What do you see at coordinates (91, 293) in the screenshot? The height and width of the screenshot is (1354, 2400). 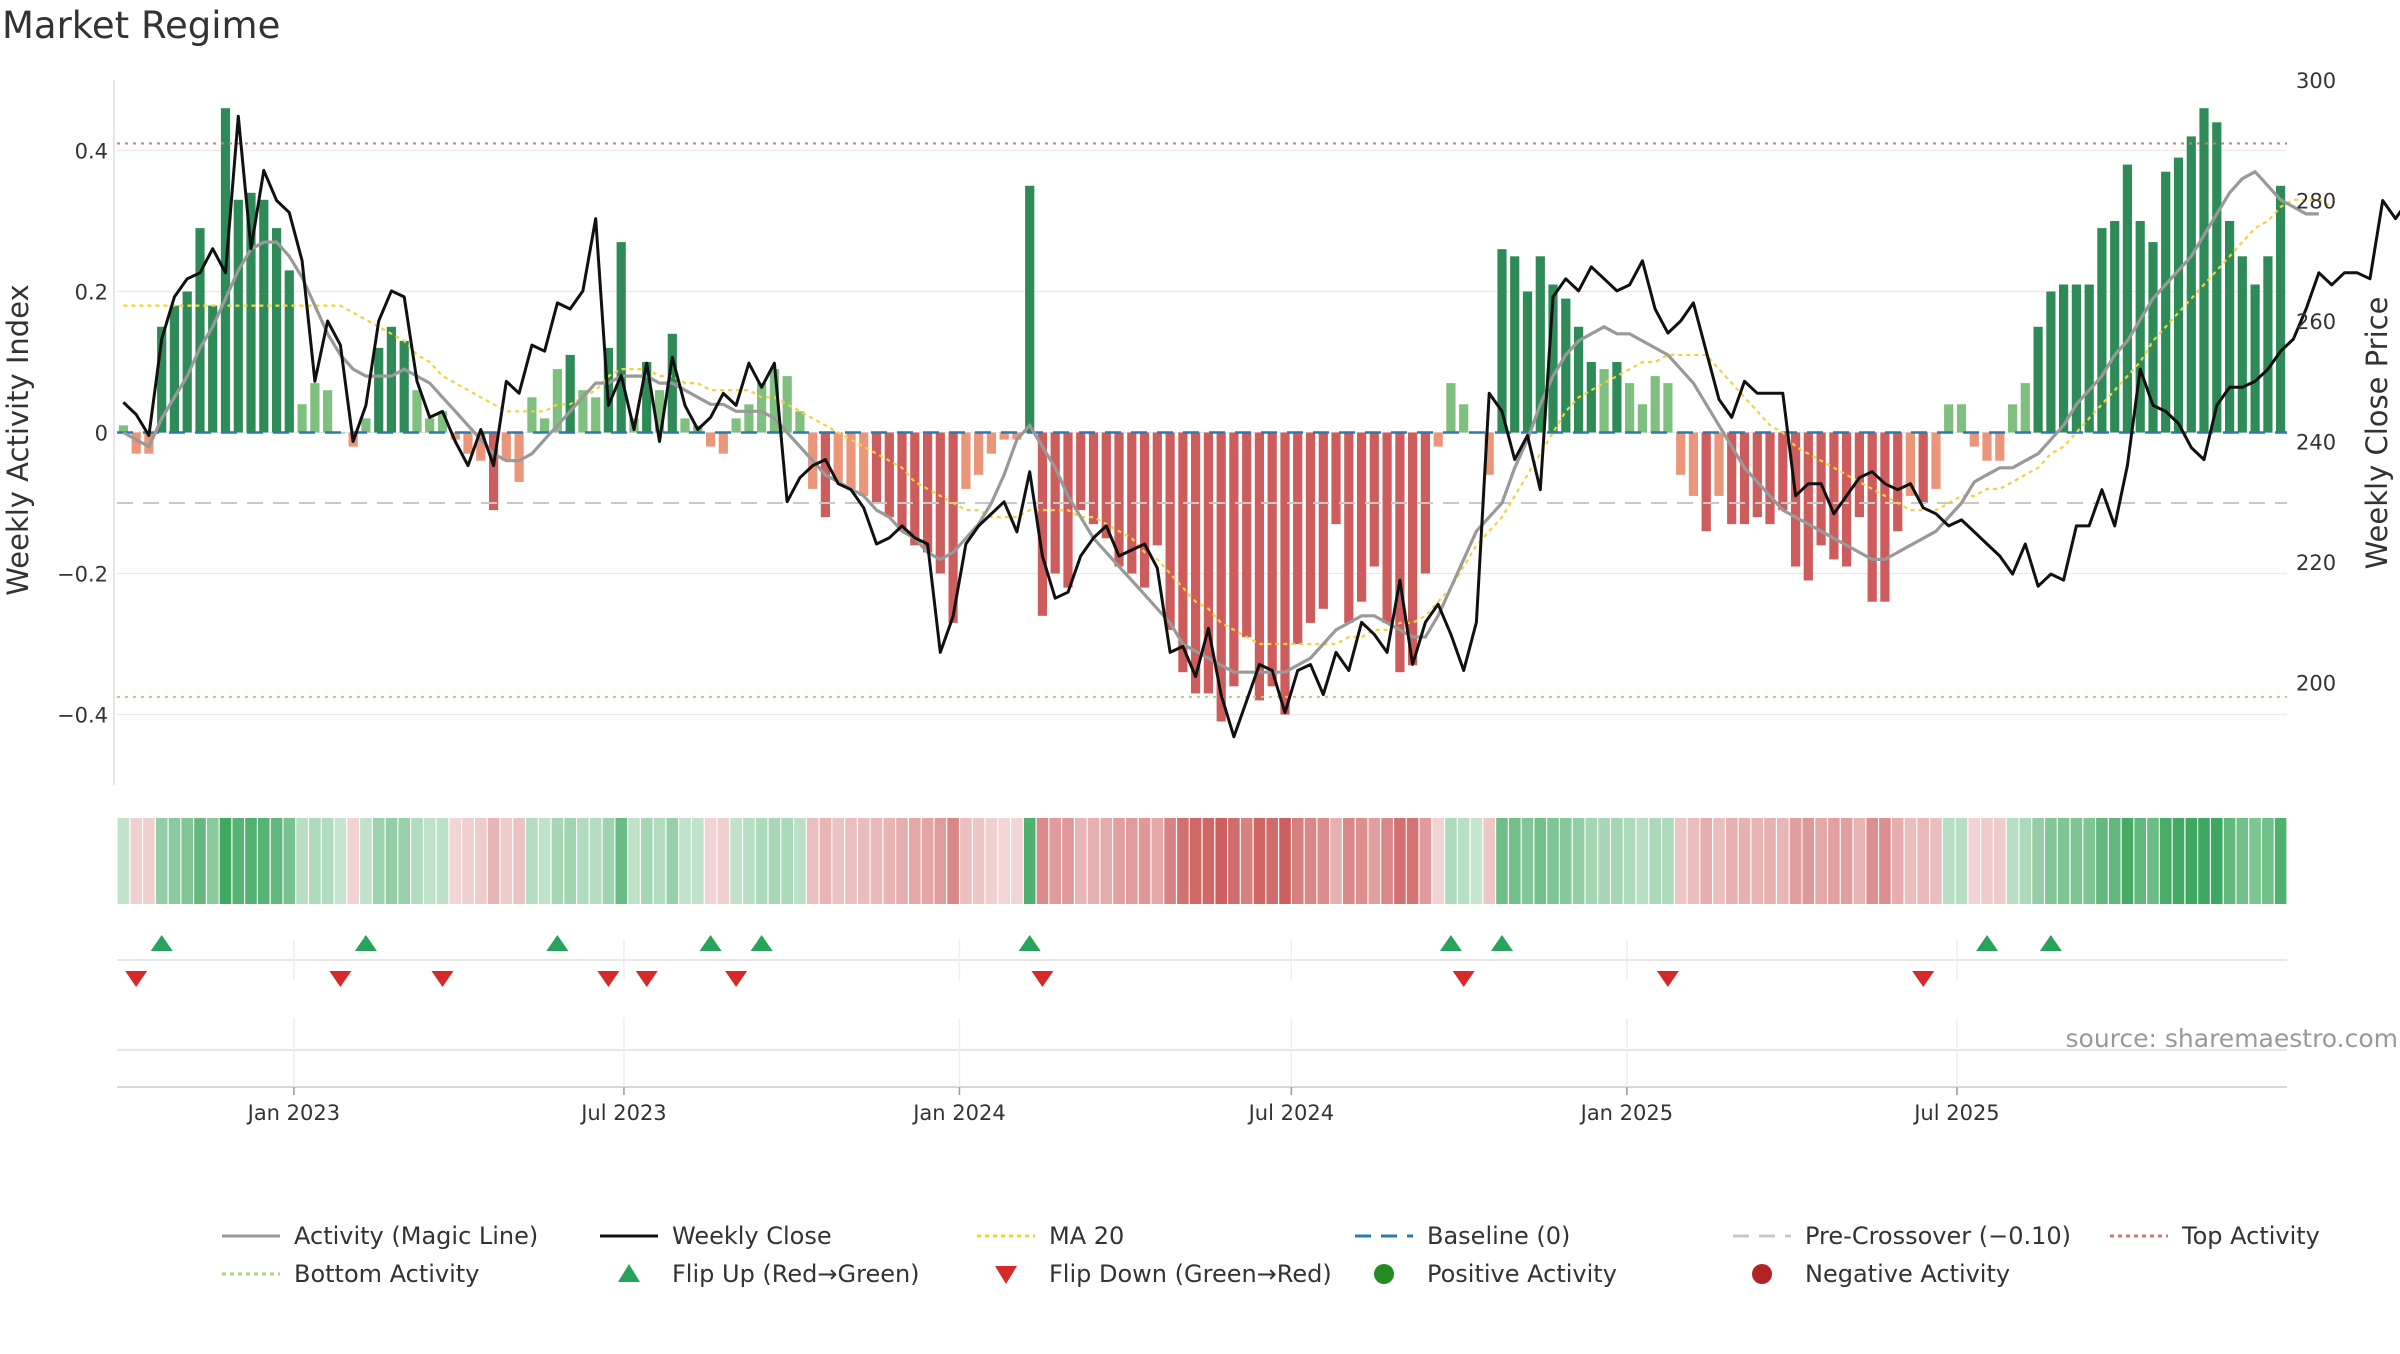 I see `left-tick-label: 0.2` at bounding box center [91, 293].